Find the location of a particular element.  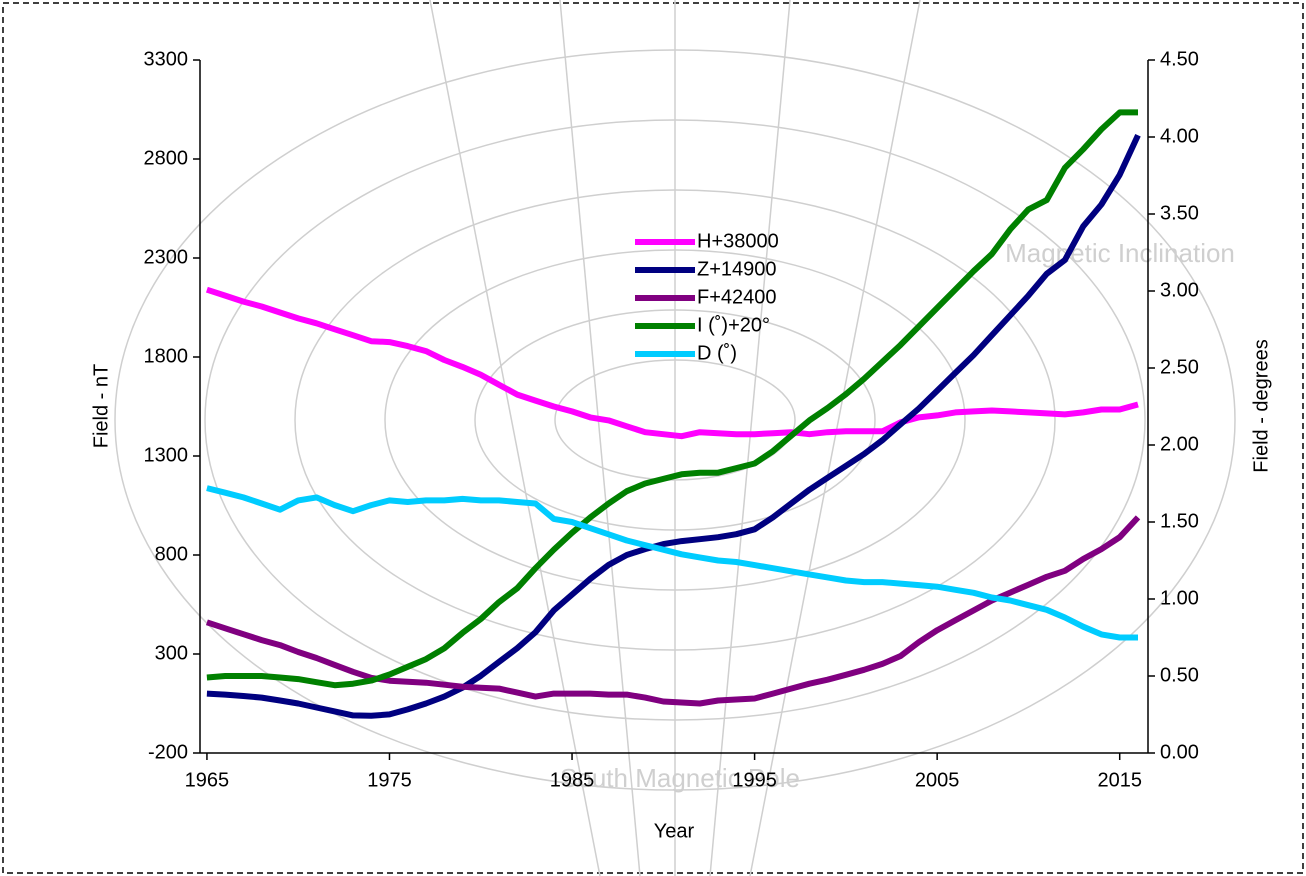

y-tick-label: 1300 is located at coordinates (166, 455).